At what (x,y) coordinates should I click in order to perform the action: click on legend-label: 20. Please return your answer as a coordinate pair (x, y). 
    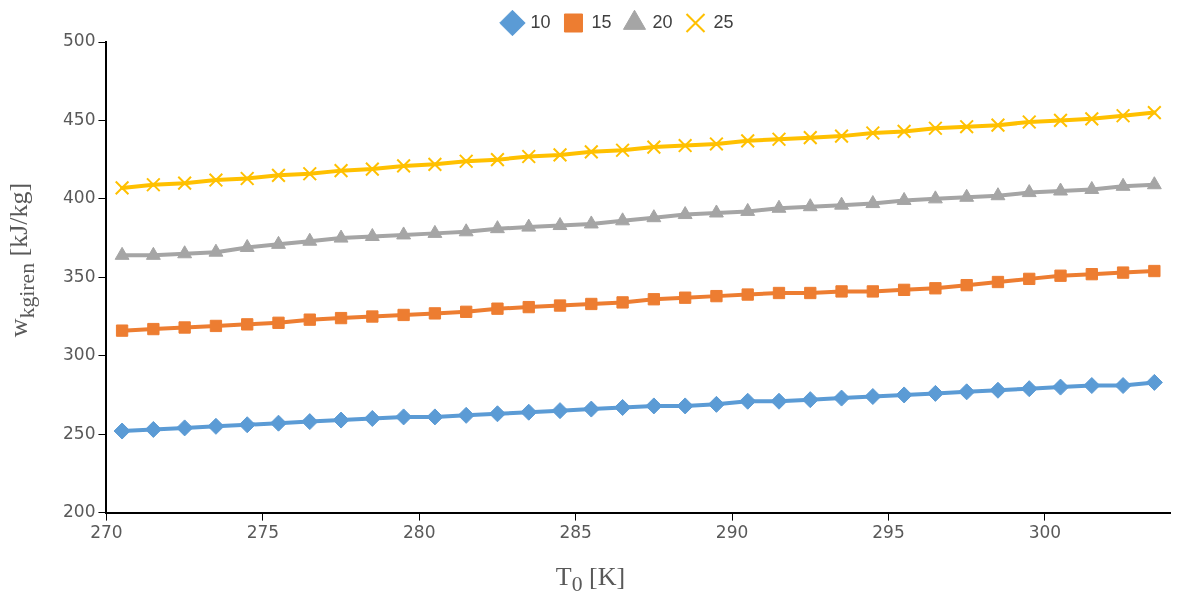
    Looking at the image, I should click on (662, 21).